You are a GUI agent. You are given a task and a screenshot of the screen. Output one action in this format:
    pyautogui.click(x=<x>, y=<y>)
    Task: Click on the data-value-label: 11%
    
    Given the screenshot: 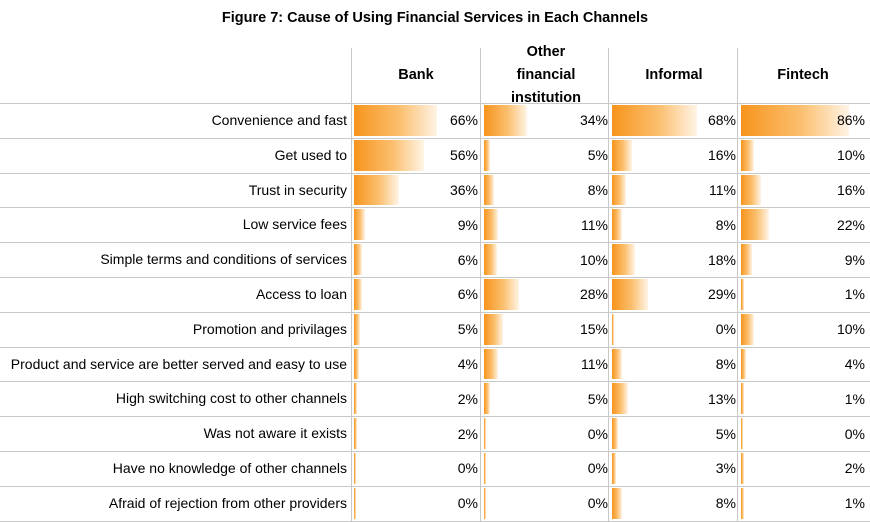 What is the action you would take?
    pyautogui.click(x=722, y=189)
    